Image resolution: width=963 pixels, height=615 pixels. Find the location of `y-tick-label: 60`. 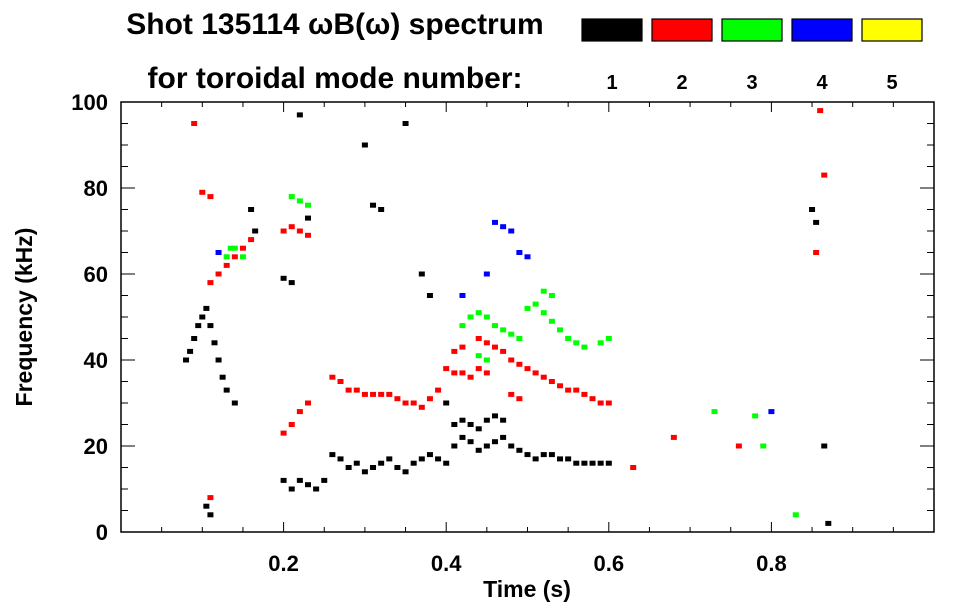

y-tick-label: 60 is located at coordinates (96, 274).